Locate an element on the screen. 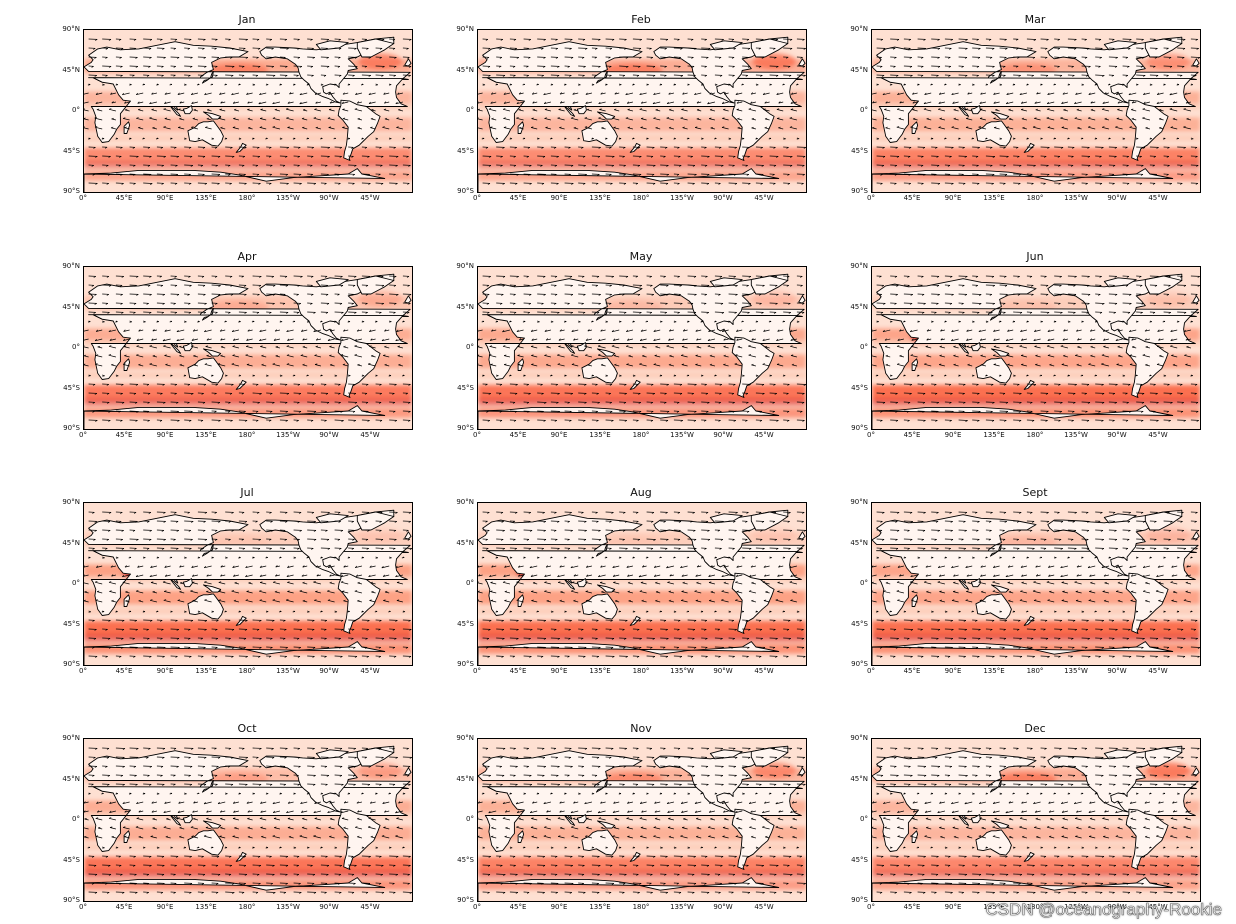 The width and height of the screenshot is (1236, 924). lon-tick-label: 90°W is located at coordinates (723, 198).